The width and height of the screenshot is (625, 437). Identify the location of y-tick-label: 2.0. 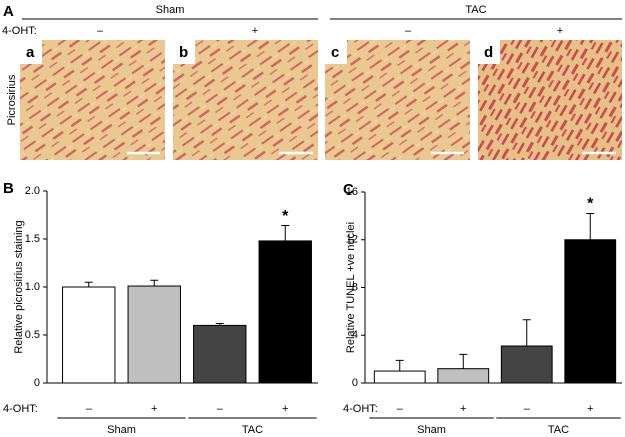
(32, 191).